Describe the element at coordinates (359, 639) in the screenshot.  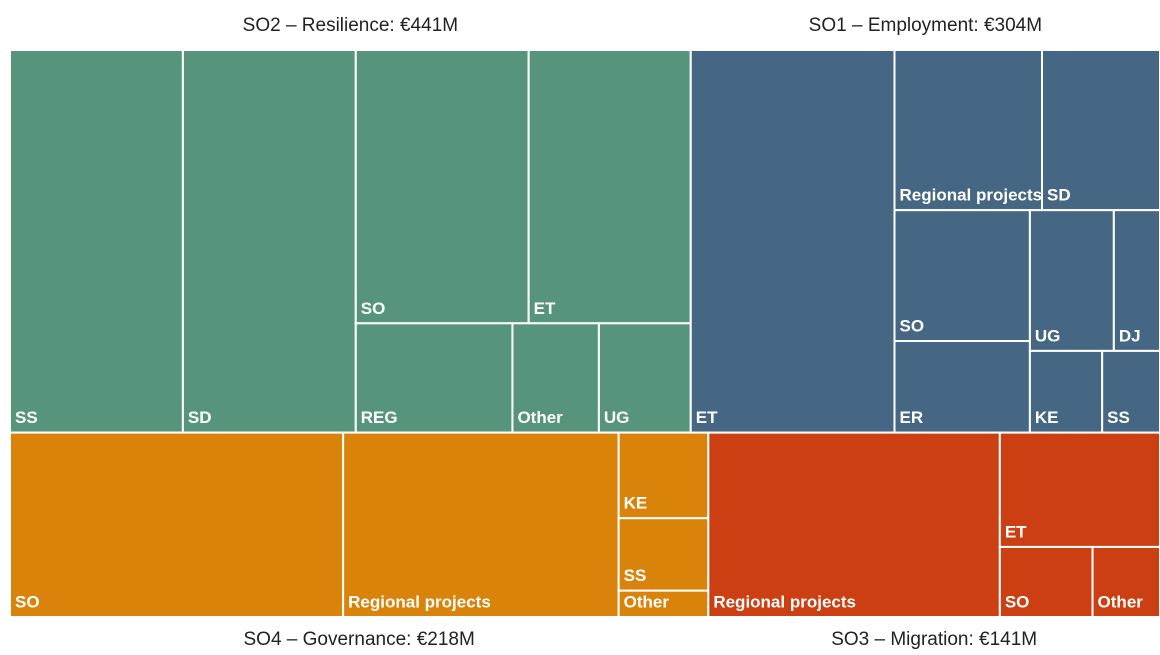
I see `group-title: SO4 – Governance: €218M` at that location.